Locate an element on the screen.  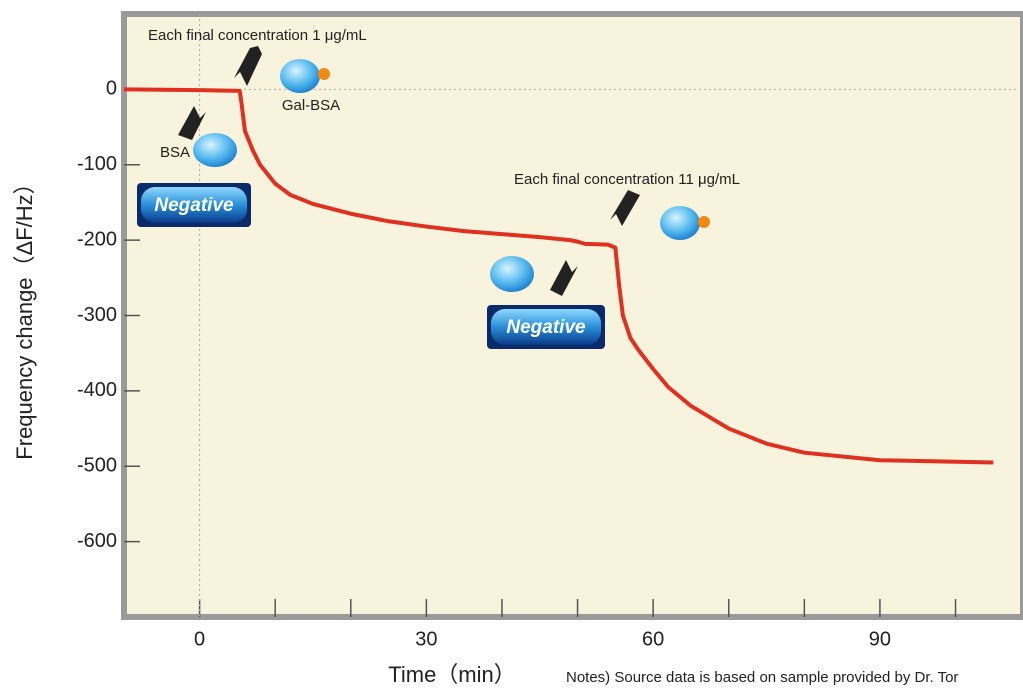
y-tick-label: -100 is located at coordinates (97, 164).